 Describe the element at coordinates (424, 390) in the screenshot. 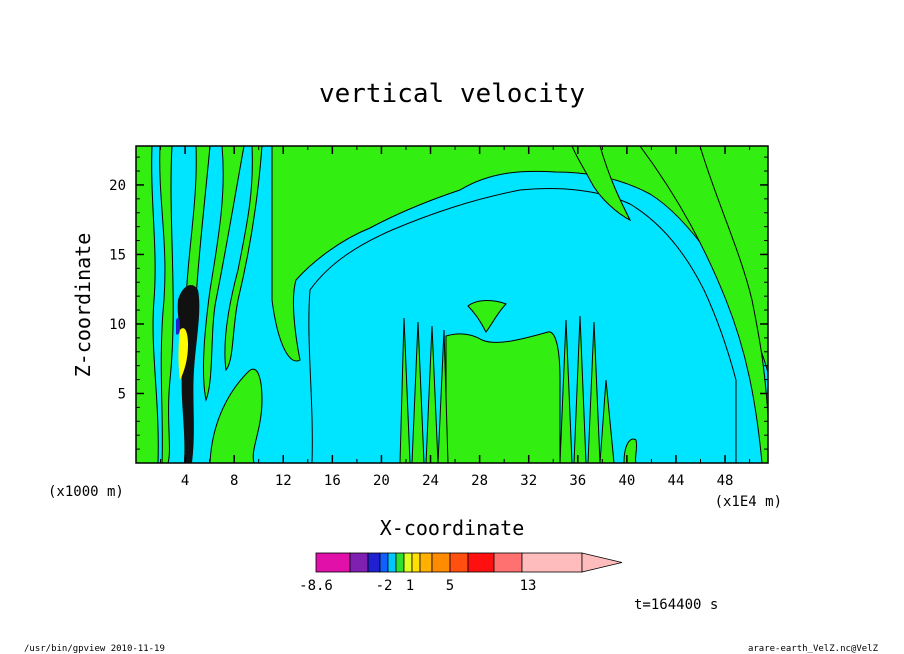

I see `contour-region-center-fingers-left` at that location.